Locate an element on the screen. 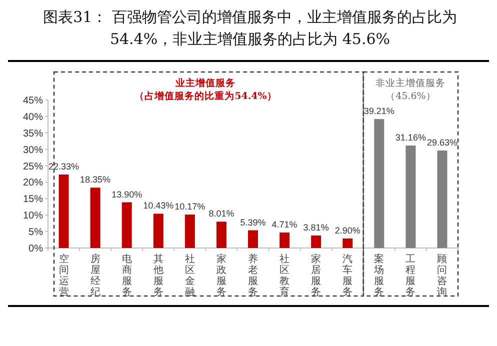 The image size is (497, 346). y-tick-label: 30% is located at coordinates (33, 150).